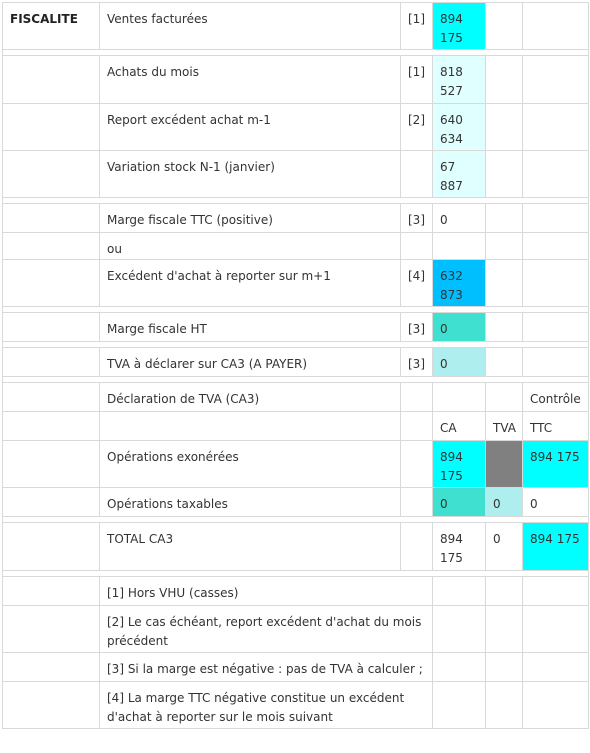  I want to click on total-ttc: 894 175, so click(555, 546).